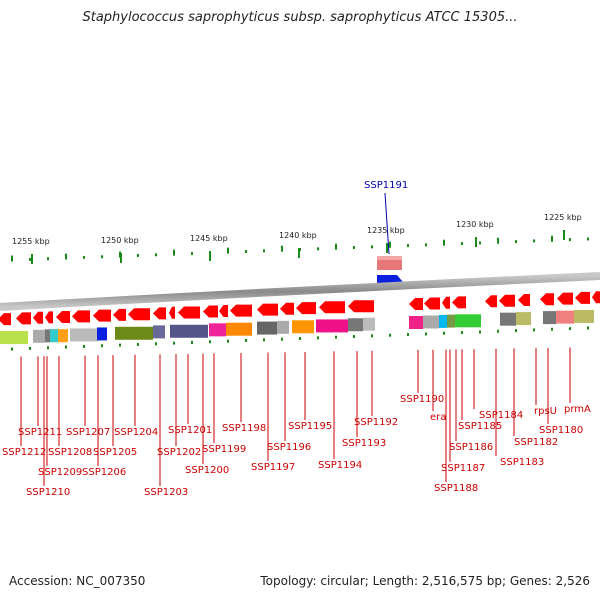 The width and height of the screenshot is (600, 600). Describe the element at coordinates (387, 223) in the screenshot. I see `highlight-leader-line` at that location.